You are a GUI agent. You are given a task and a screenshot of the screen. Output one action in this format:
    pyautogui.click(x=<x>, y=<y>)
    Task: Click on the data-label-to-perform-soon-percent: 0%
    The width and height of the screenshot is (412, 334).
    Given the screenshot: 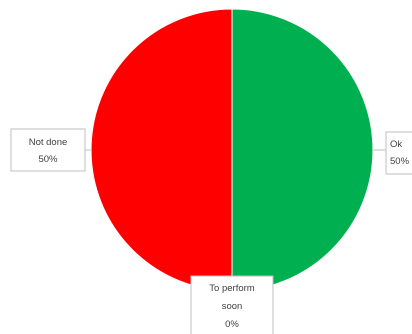 What is the action you would take?
    pyautogui.click(x=232, y=324)
    